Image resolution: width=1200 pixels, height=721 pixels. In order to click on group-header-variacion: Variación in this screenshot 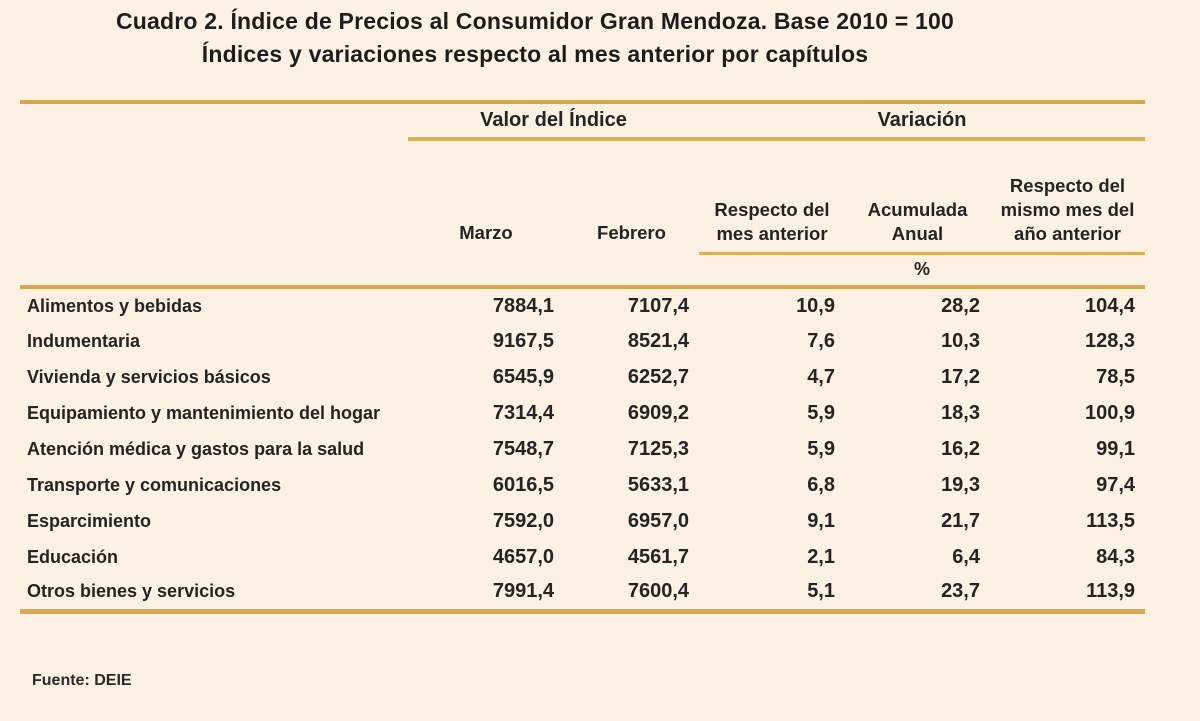, I will do `click(922, 121)`.